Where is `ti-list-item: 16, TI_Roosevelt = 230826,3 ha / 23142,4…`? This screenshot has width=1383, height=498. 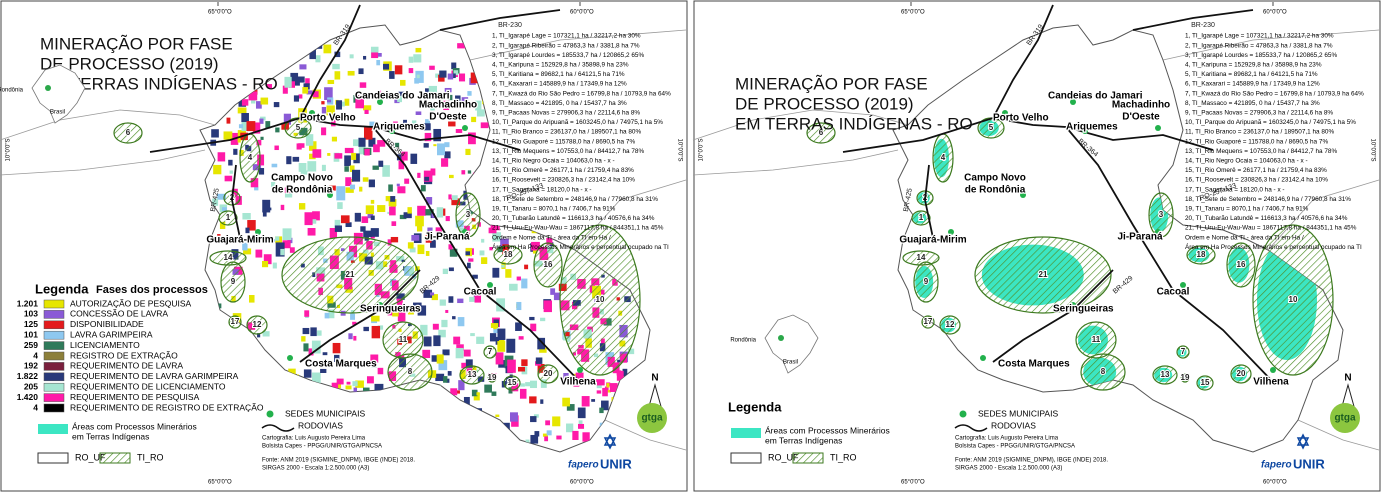
ti-list-item: 16, TI_Roosevelt = 230826,3 ha / 23142,4… is located at coordinates (1256, 180).